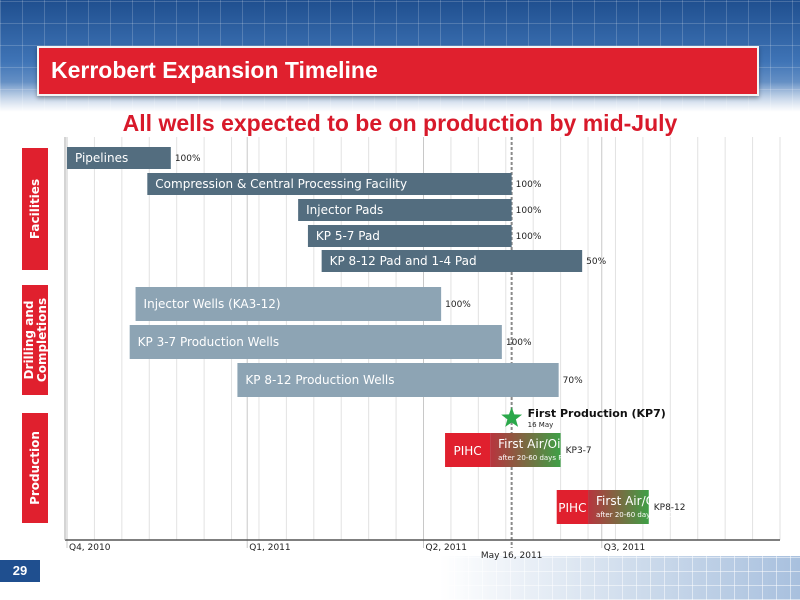 The width and height of the screenshot is (800, 600). What do you see at coordinates (579, 451) in the screenshot?
I see `task-end-label: KP3-7` at bounding box center [579, 451].